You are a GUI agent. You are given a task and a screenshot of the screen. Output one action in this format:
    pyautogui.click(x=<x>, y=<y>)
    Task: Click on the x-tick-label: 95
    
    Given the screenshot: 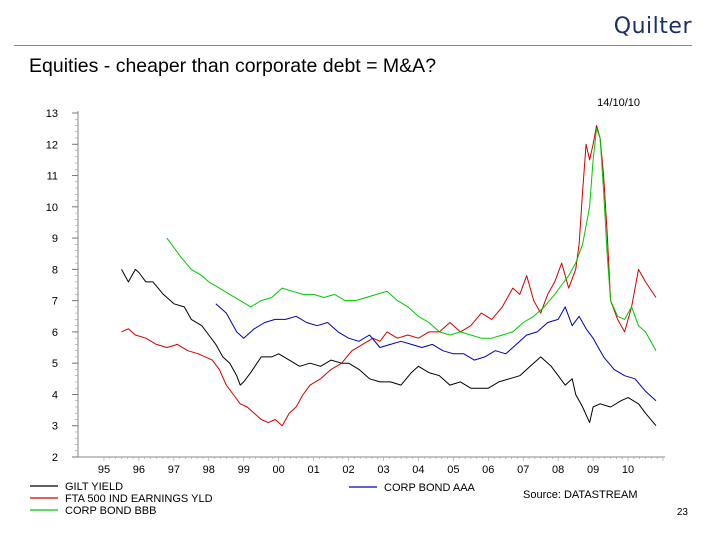 What is the action you would take?
    pyautogui.click(x=104, y=470)
    